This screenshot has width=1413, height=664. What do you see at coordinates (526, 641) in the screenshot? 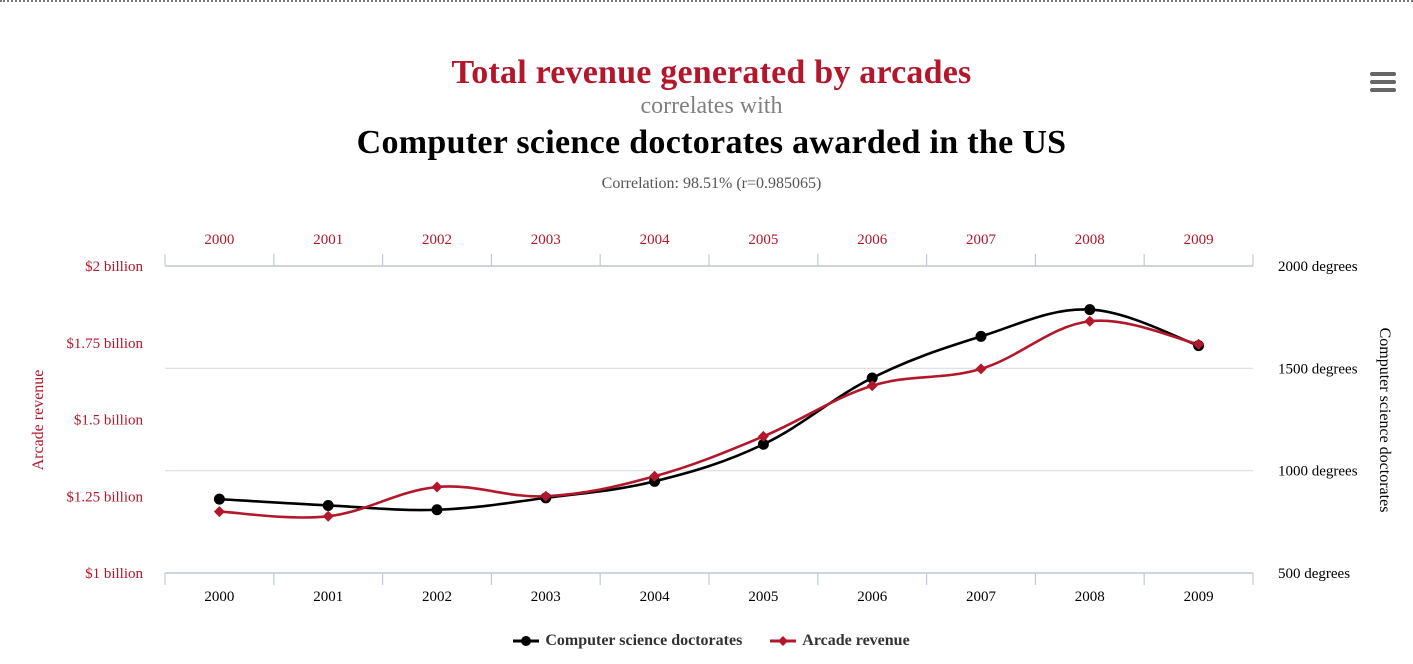
I see `legend-doctorates-symbol` at bounding box center [526, 641].